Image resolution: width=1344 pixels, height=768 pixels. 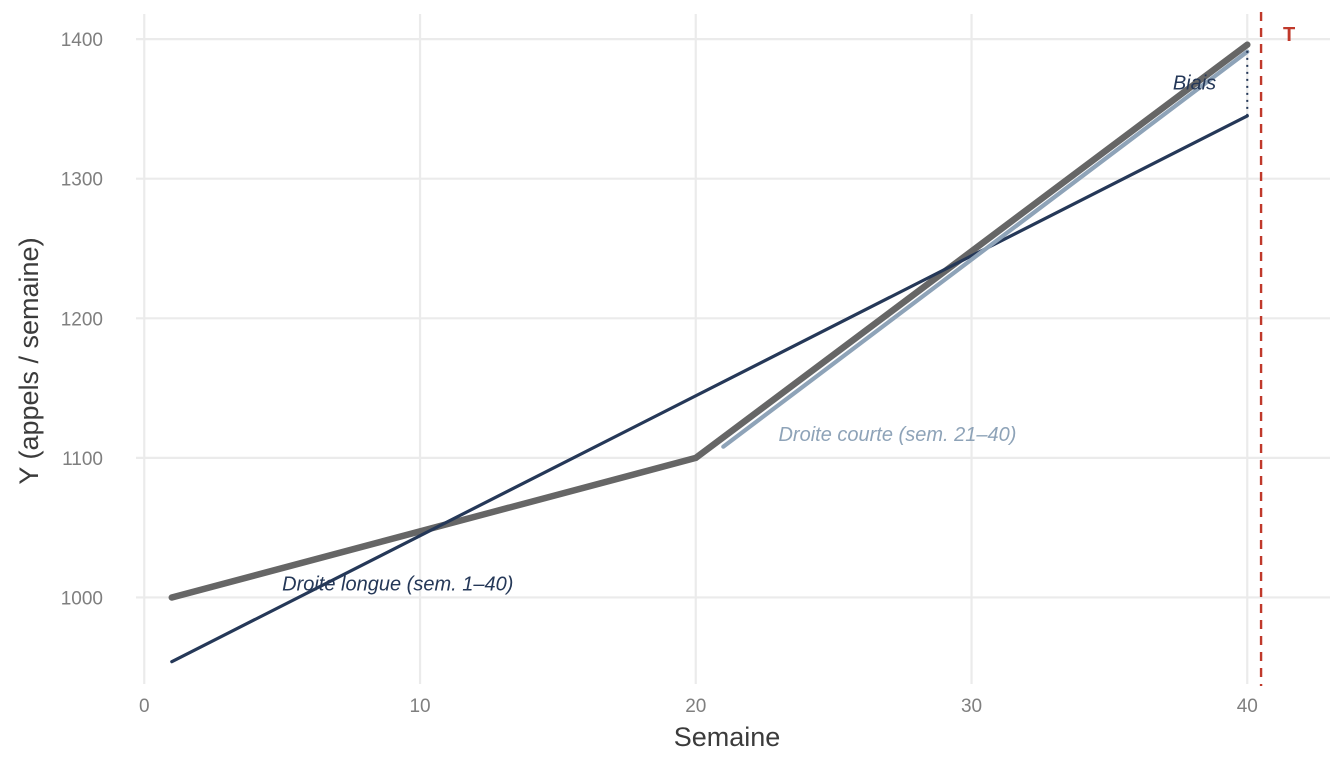 What do you see at coordinates (82, 180) in the screenshot?
I see `y-tick-label: 1300` at bounding box center [82, 180].